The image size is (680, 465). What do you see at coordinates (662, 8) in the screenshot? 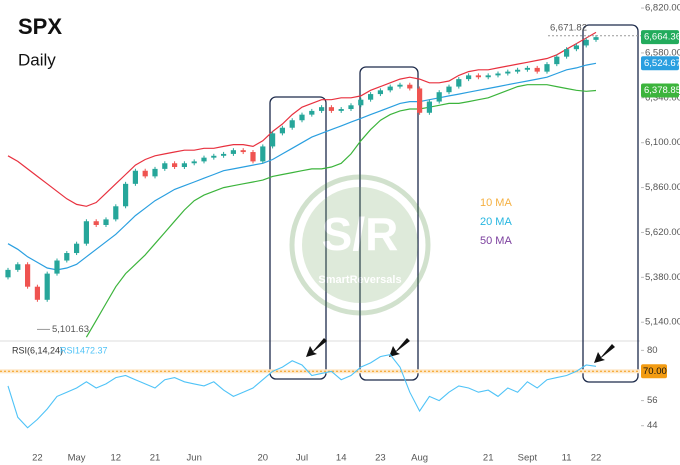
I see `y-tick-label: 6,820.00` at bounding box center [662, 8].